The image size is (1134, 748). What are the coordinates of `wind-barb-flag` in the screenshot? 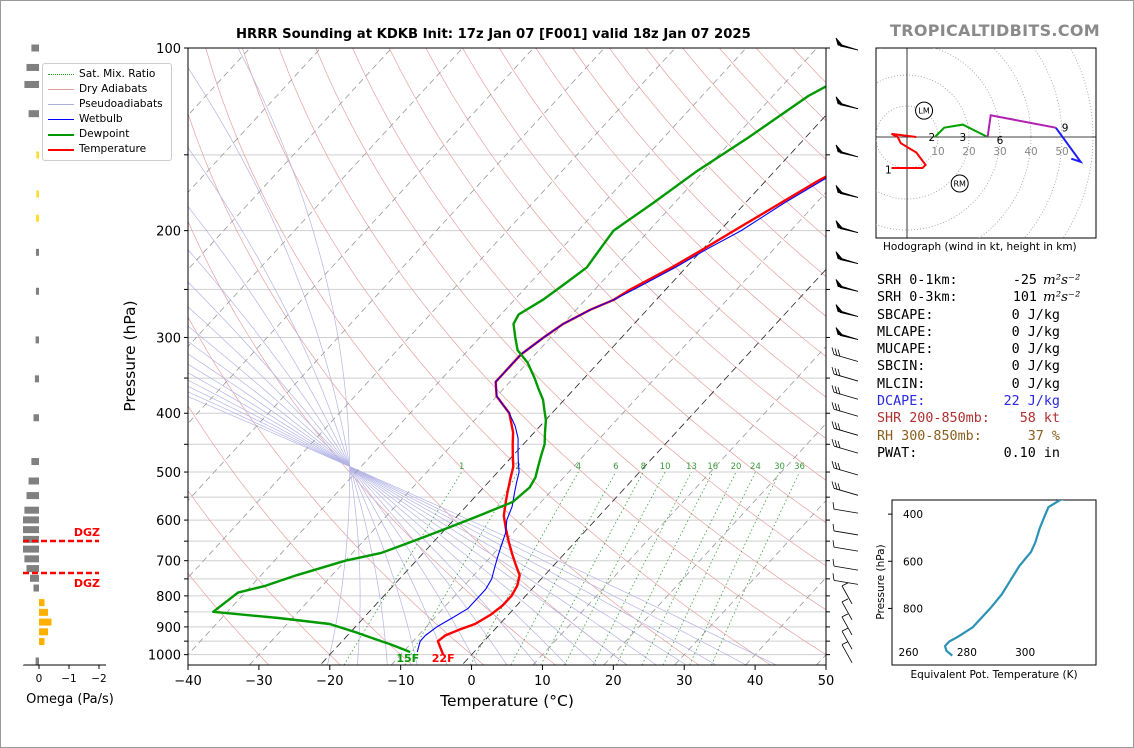 It's located at (847, 258).